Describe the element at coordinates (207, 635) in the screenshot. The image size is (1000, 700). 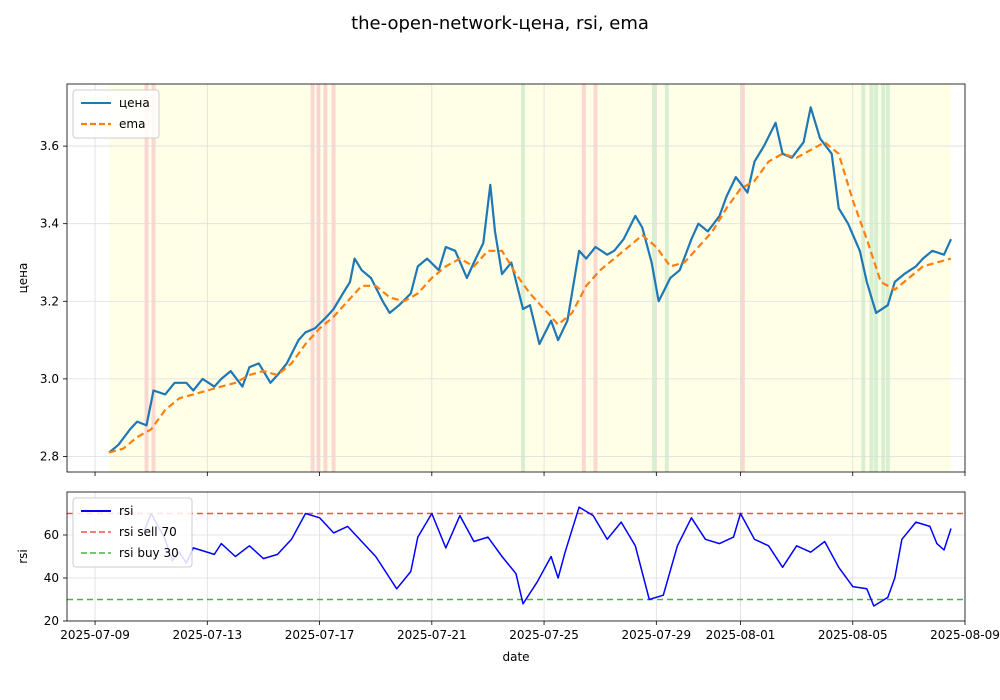
I see `x-tick-label: 2025-07-13` at that location.